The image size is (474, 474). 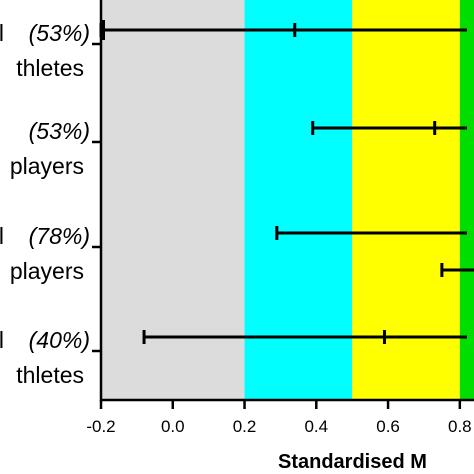 What do you see at coordinates (59, 33) in the screenshot?
I see `row-percent-0: (53%)` at bounding box center [59, 33].